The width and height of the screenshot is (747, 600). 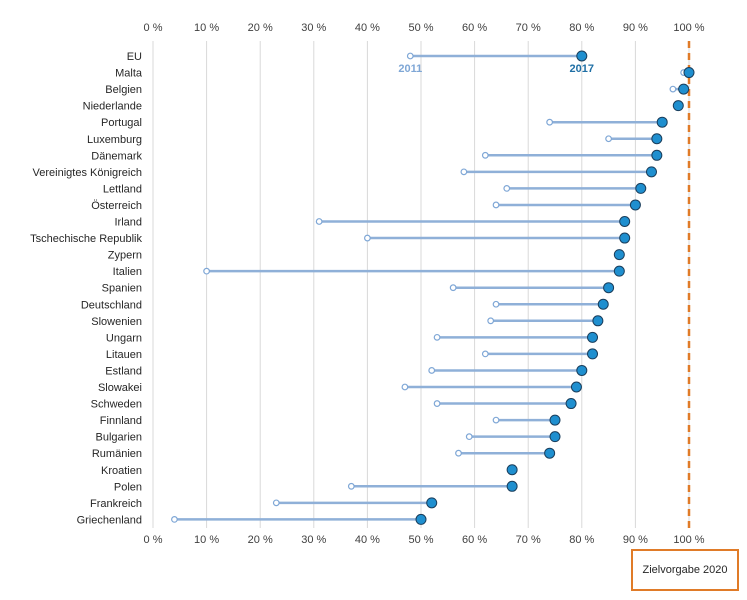 I want to click on target-label: Zielvorgabe 2020, so click(x=685, y=570).